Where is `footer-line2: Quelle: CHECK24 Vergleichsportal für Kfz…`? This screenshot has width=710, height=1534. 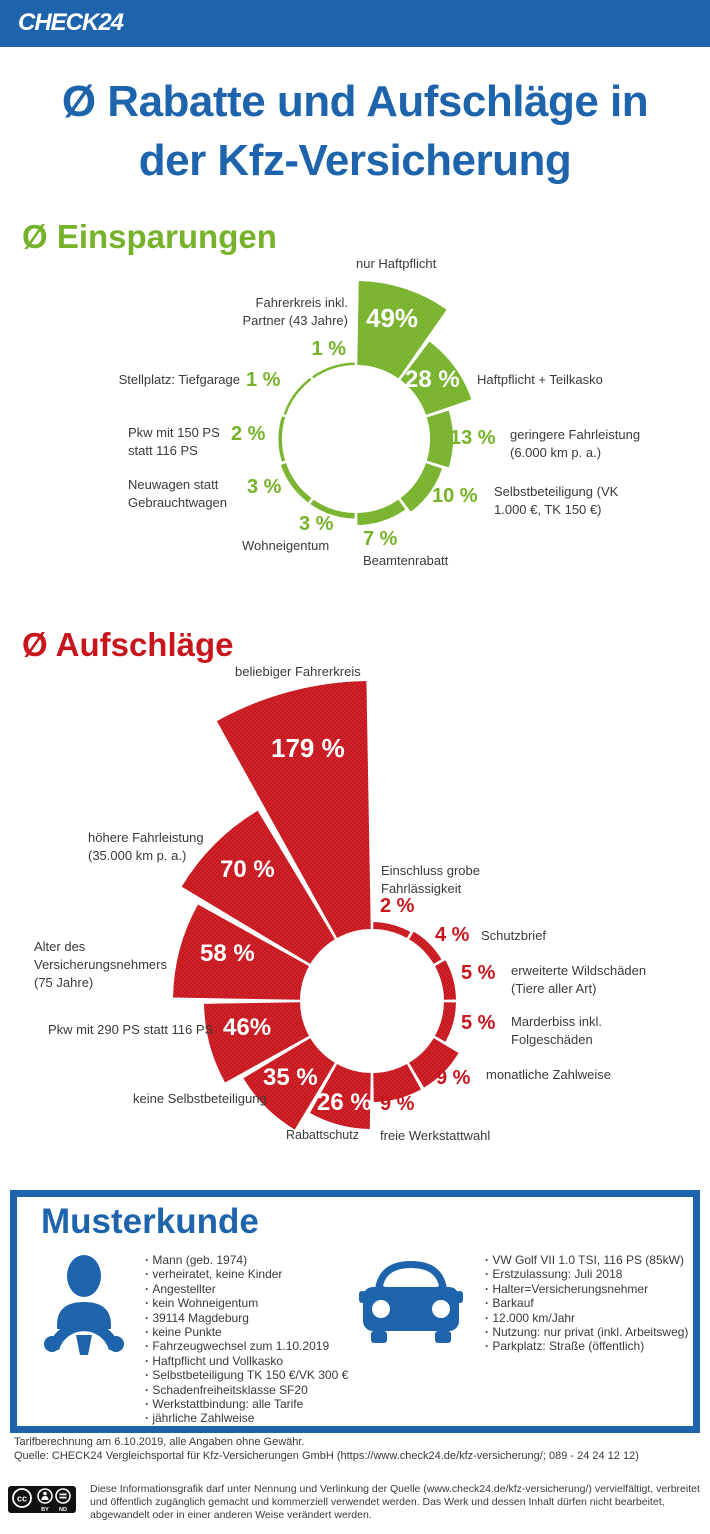 footer-line2: Quelle: CHECK24 Vergleichsportal für Kfz… is located at coordinates (326, 1455).